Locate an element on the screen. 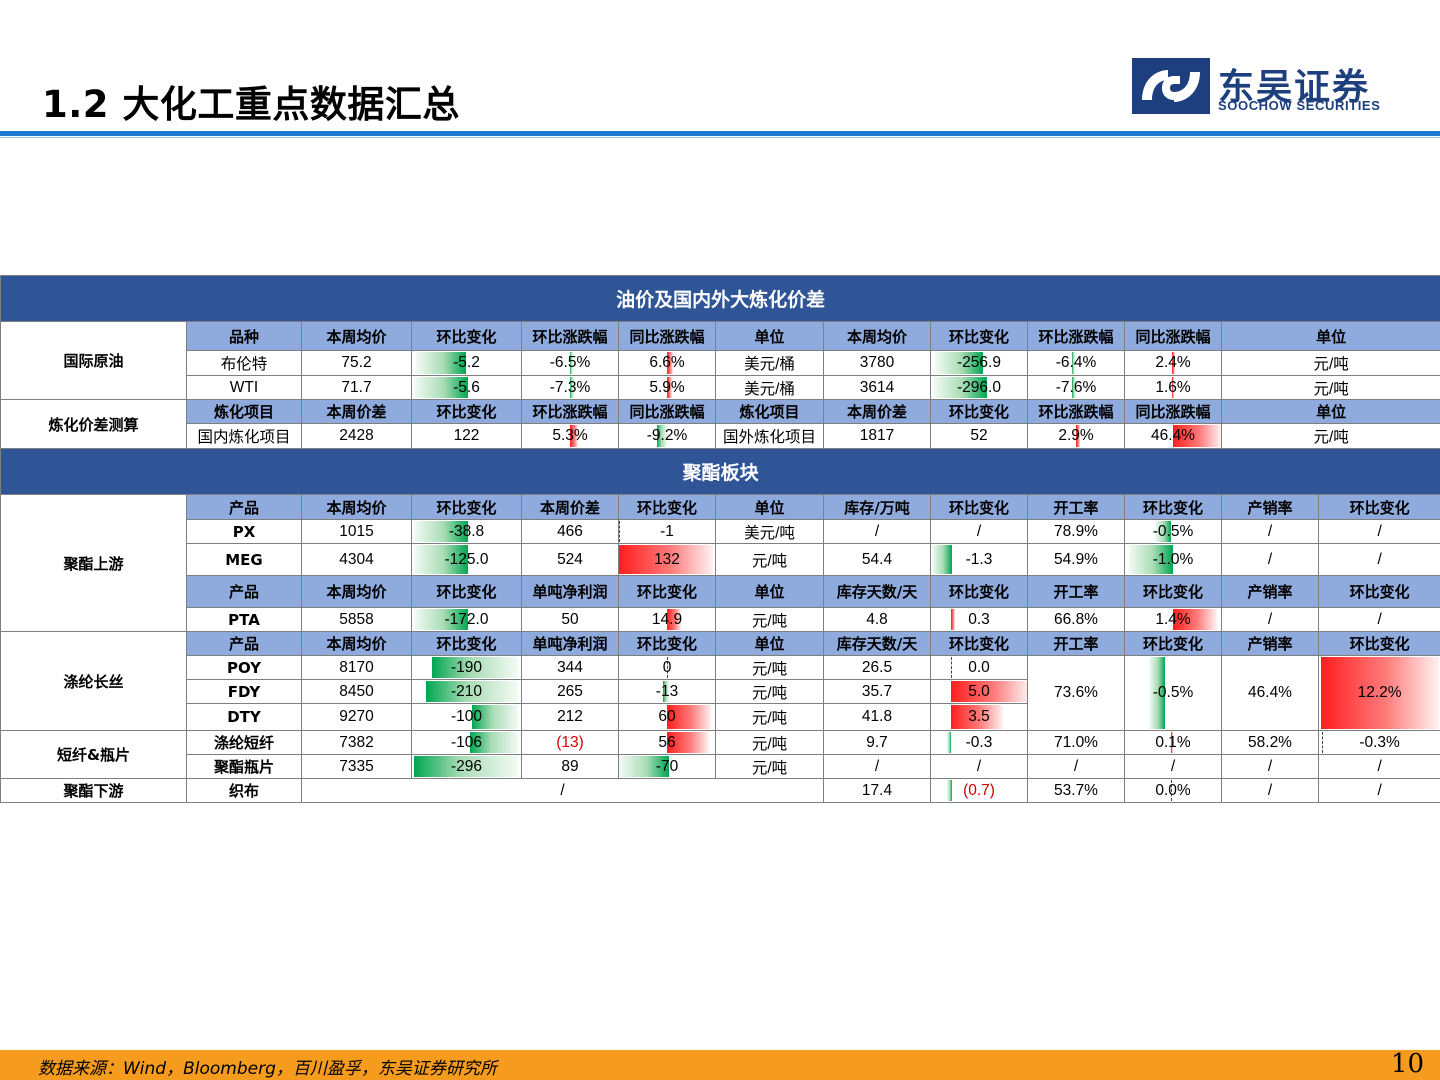 This screenshot has height=1080, width=1440. wow-change: 56 is located at coordinates (667, 742).